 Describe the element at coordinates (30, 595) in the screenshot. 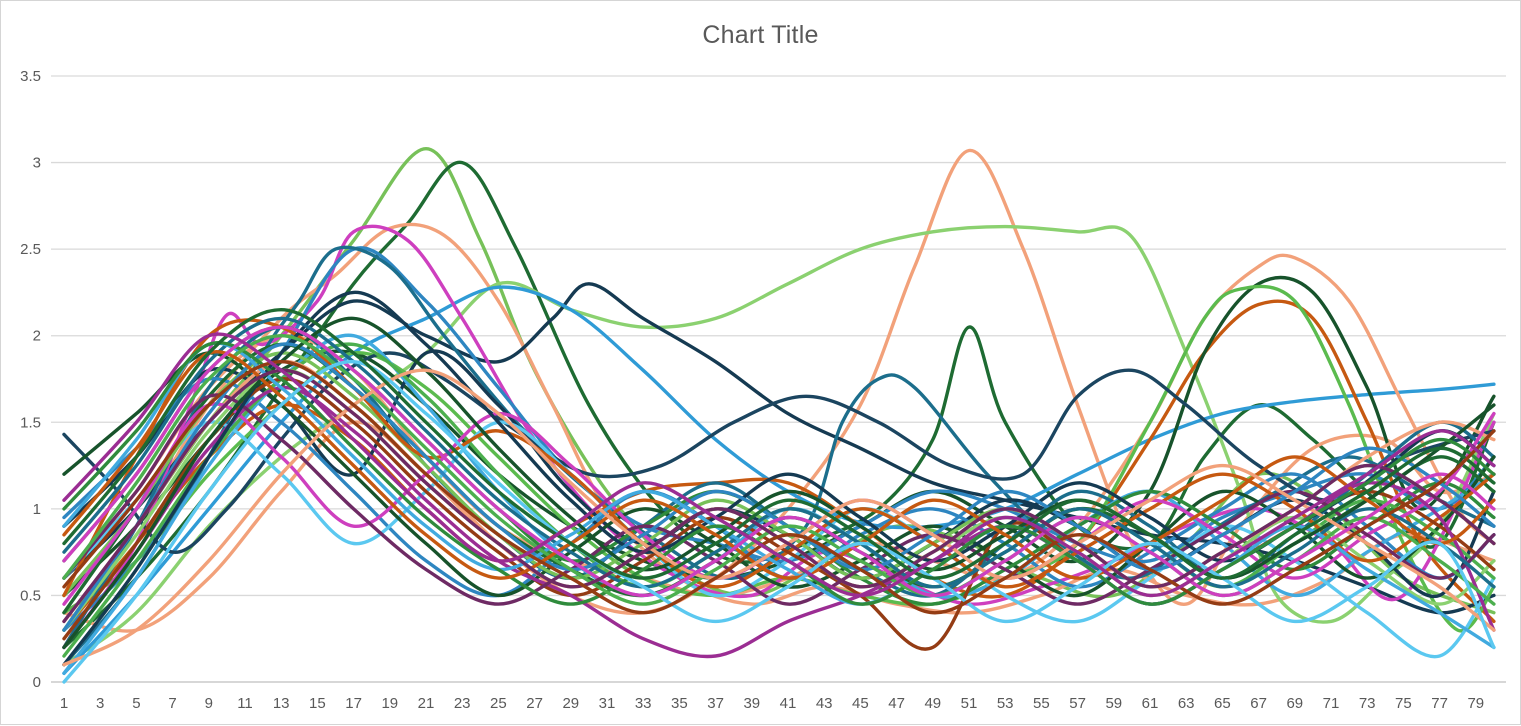

I see `y-tick-label: 0.5` at that location.